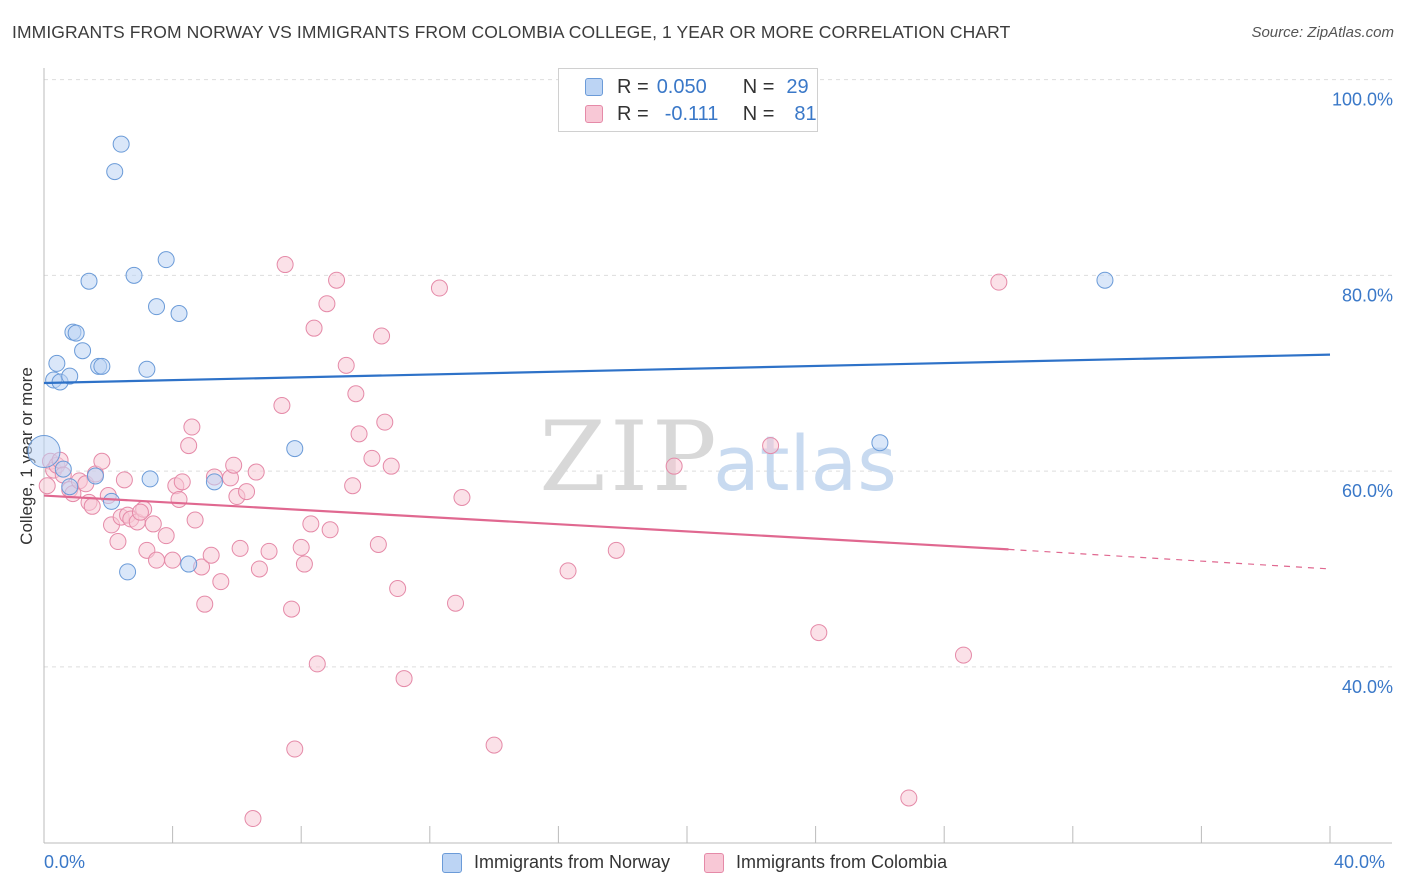 This screenshot has width=1406, height=892. I want to click on stats-legend: R = 0.050 N = 29 R = -0.111 N = 81, so click(688, 100).